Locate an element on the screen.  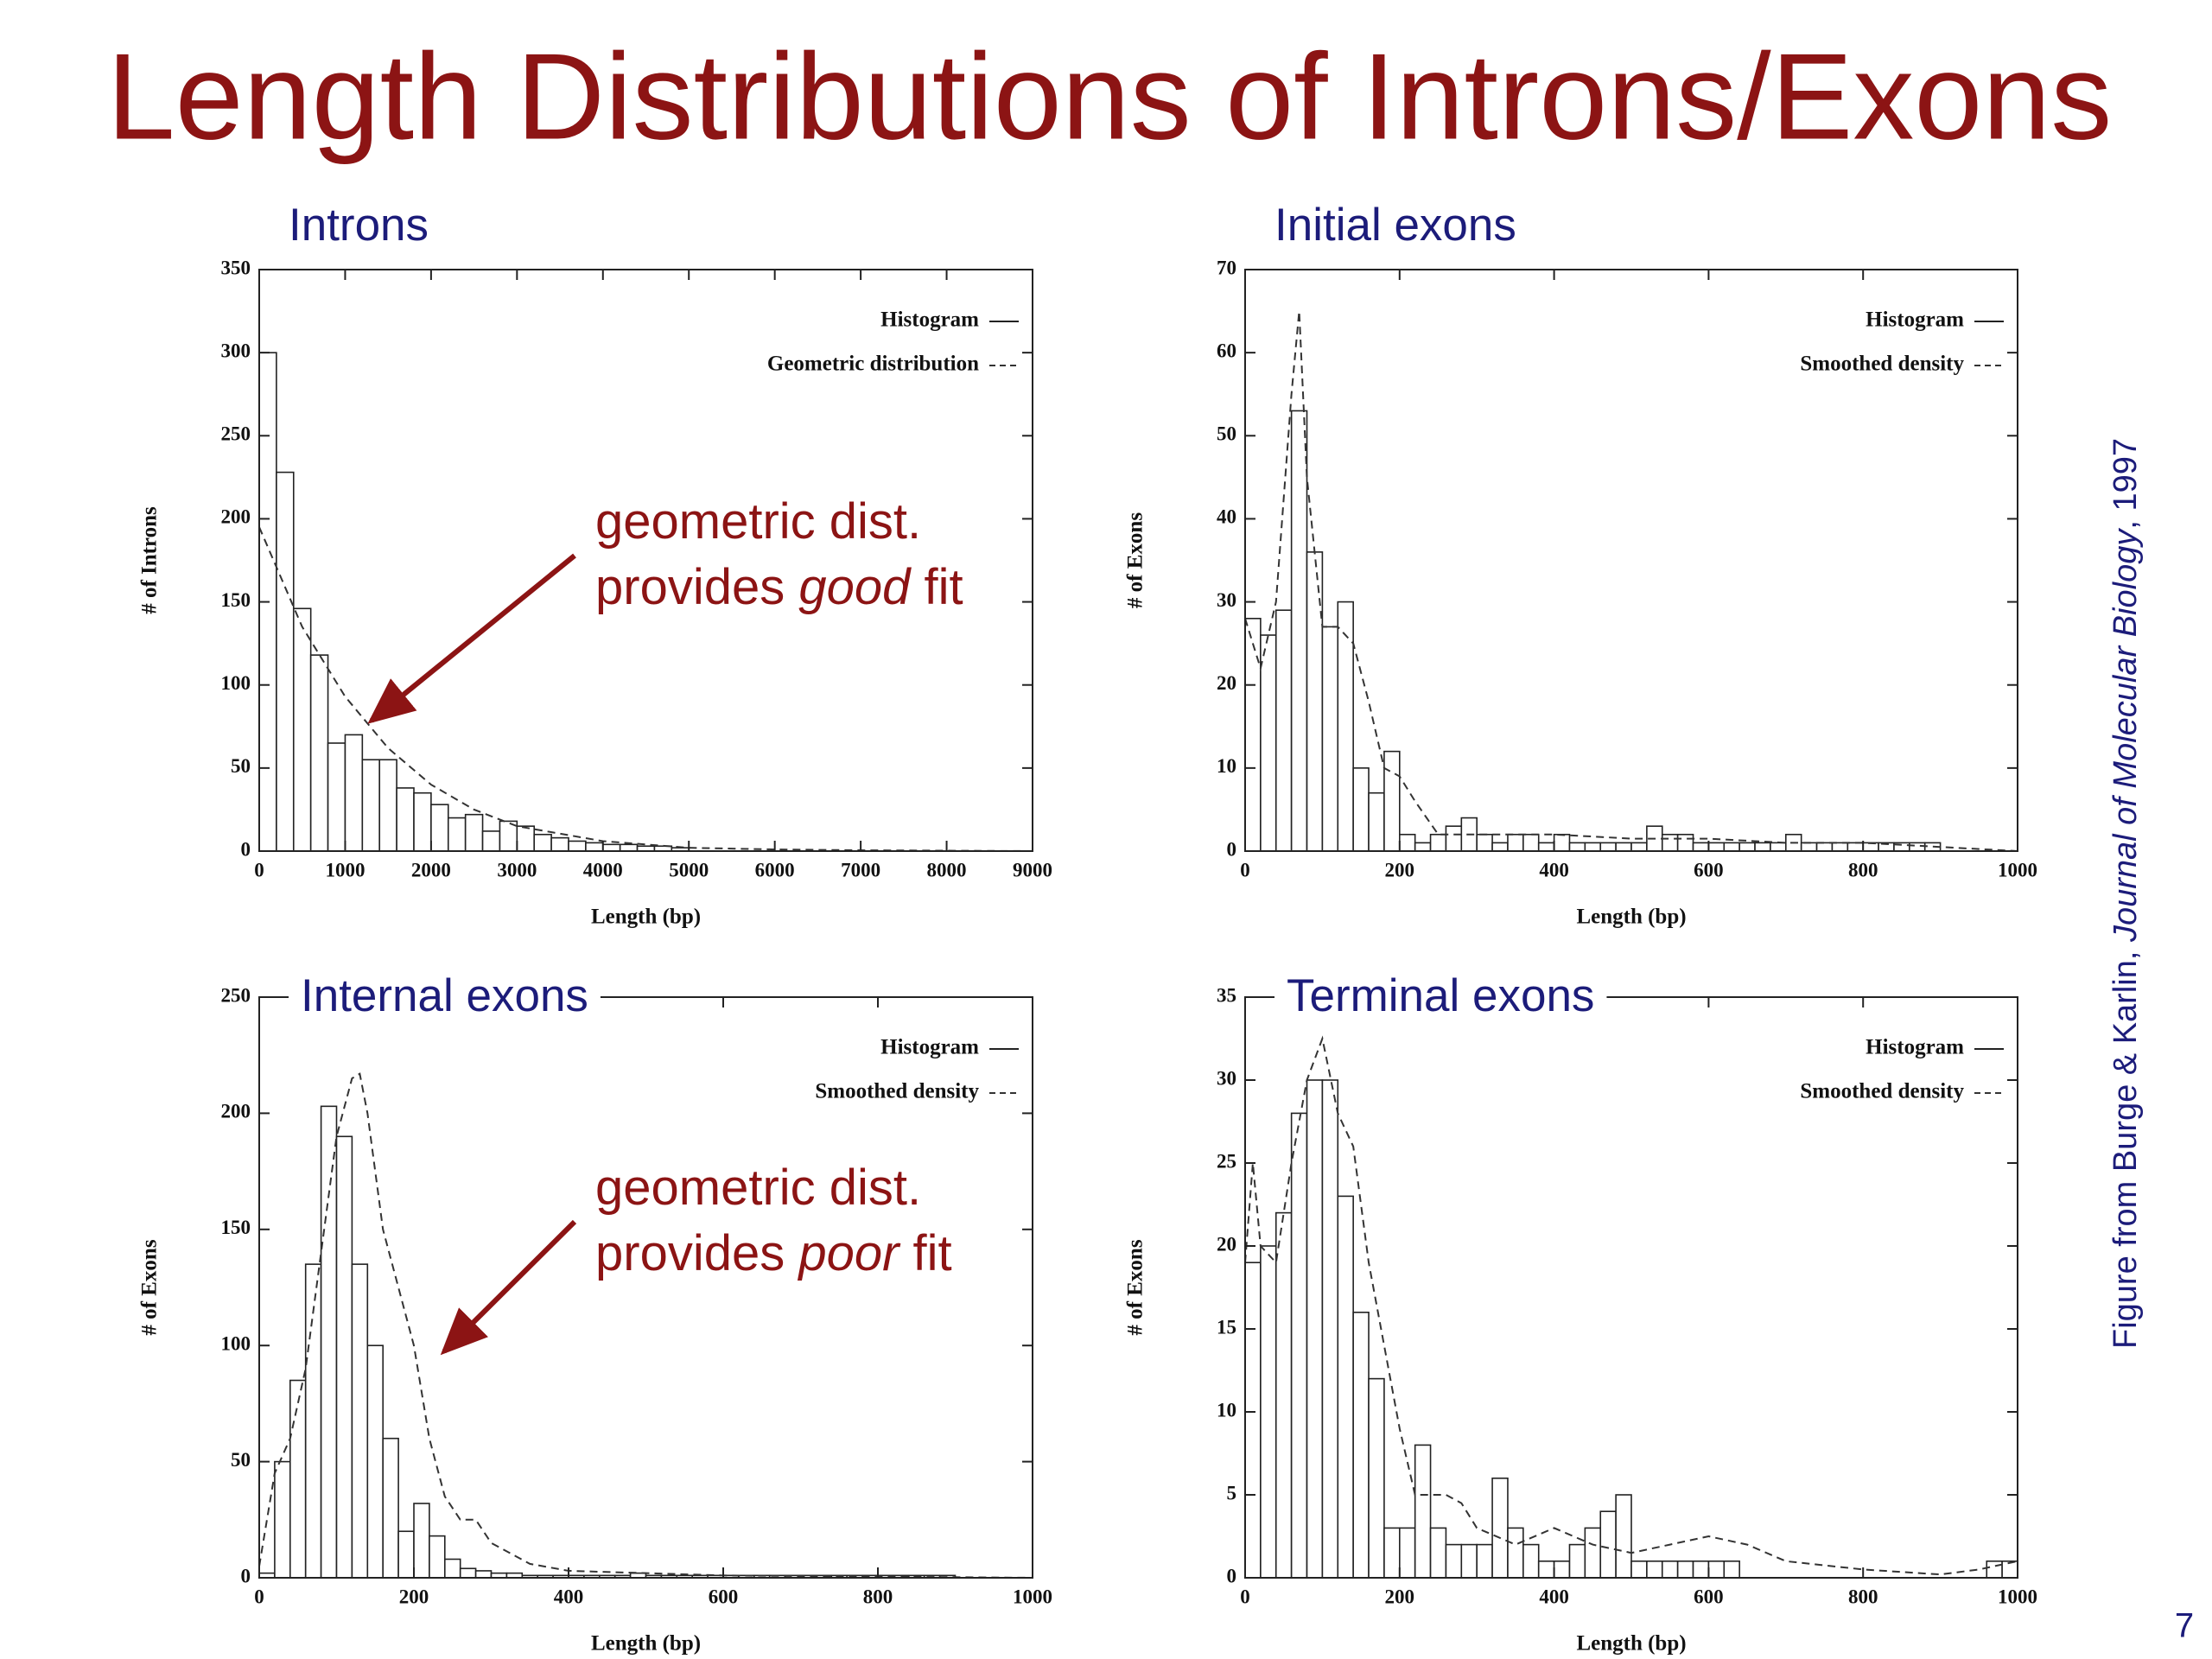
y-tick-label: 35 is located at coordinates (1226, 995).